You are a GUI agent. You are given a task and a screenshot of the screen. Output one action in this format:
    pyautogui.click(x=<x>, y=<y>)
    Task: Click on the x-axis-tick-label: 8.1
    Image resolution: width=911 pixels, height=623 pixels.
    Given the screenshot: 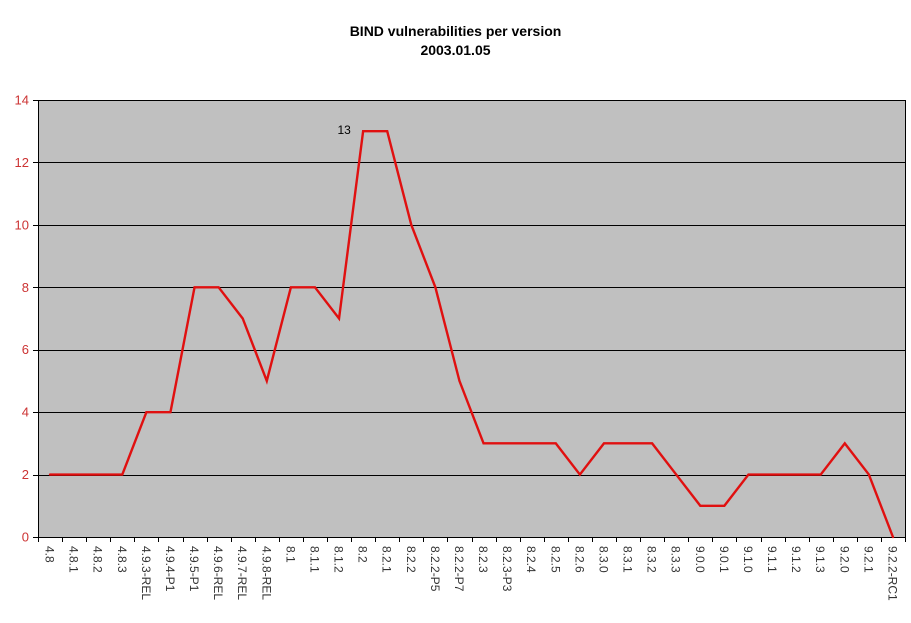 What is the action you would take?
    pyautogui.click(x=290, y=554)
    